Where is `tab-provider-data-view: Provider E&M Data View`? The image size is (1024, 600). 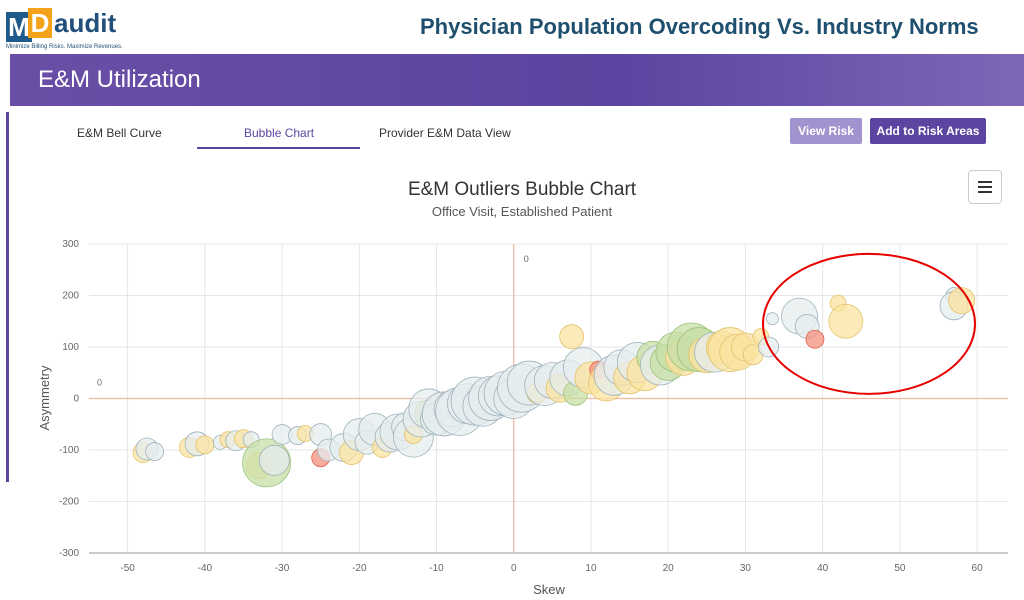 tab-provider-data-view: Provider E&M Data View is located at coordinates (445, 133).